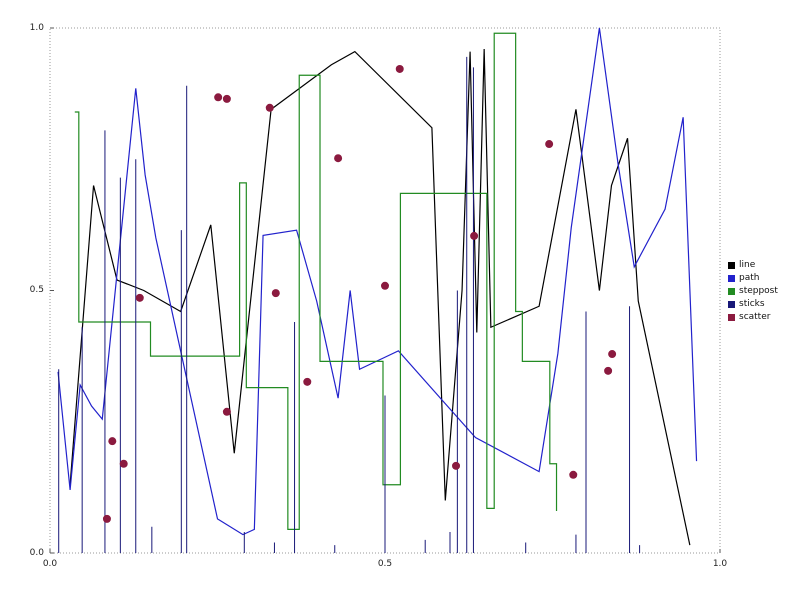 The image size is (800, 600). I want to click on legend-label: sticks, so click(752, 304).